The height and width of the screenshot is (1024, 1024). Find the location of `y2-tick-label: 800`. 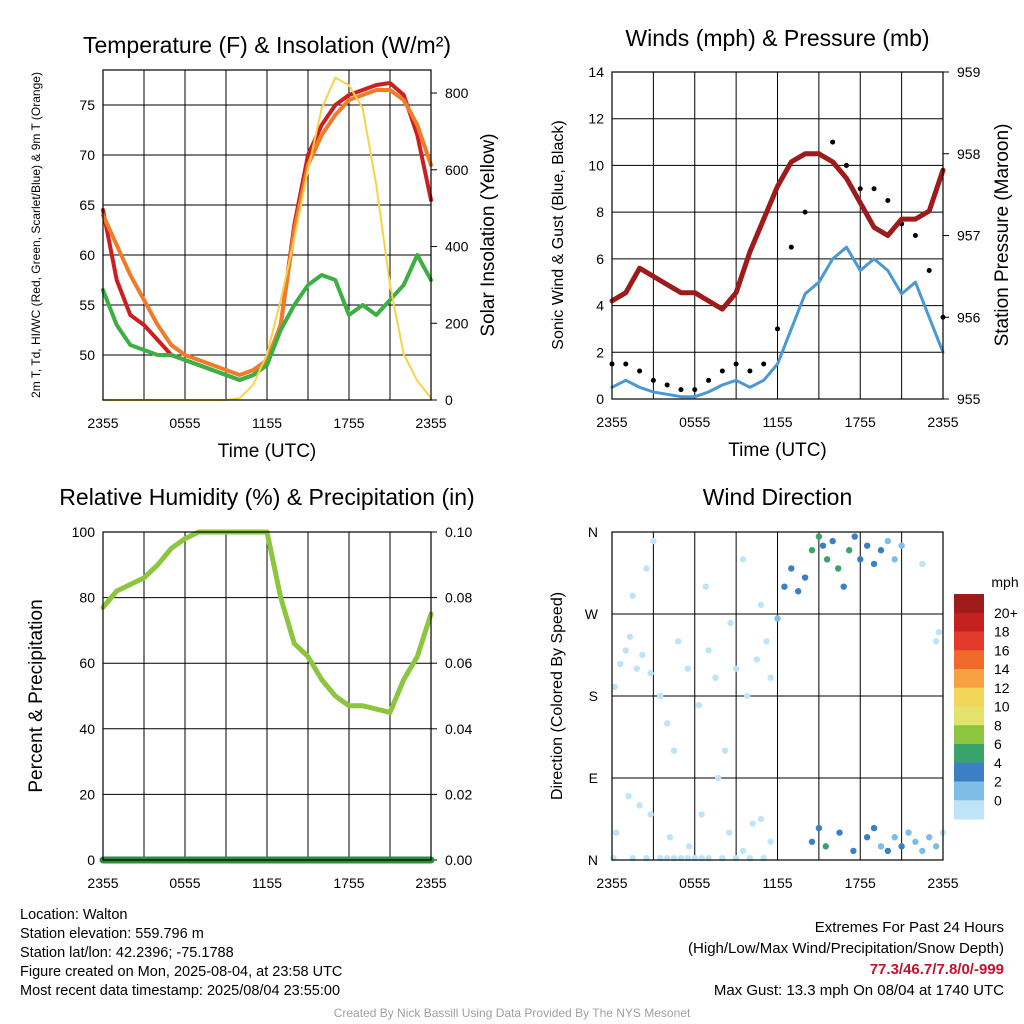

y2-tick-label: 800 is located at coordinates (457, 93).